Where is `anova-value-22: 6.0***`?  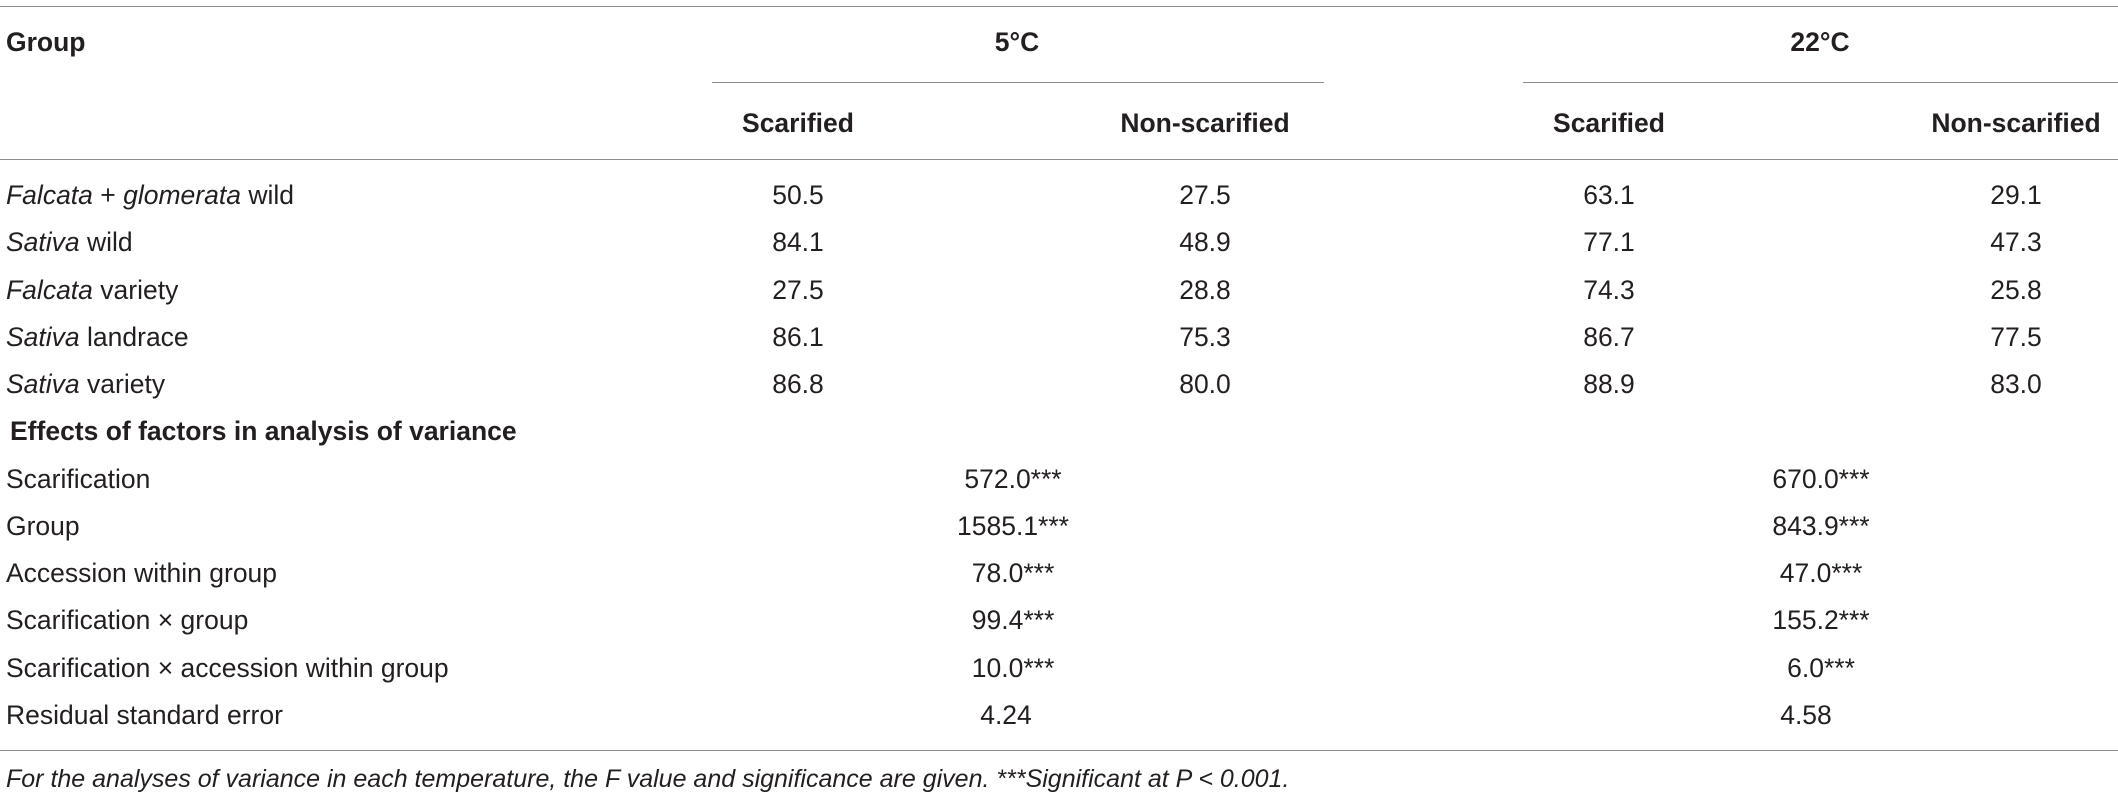
anova-value-22: 6.0*** is located at coordinates (1821, 668).